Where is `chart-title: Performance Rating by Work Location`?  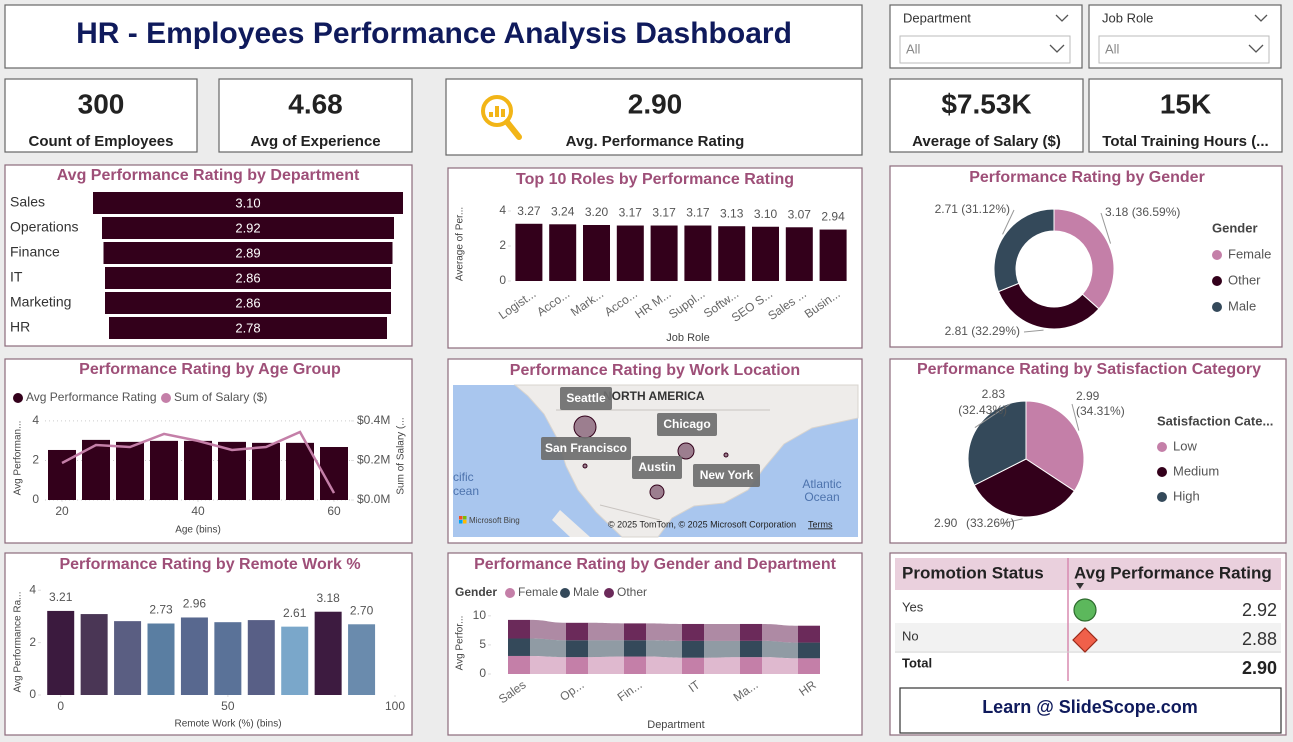
chart-title: Performance Rating by Work Location is located at coordinates (655, 370).